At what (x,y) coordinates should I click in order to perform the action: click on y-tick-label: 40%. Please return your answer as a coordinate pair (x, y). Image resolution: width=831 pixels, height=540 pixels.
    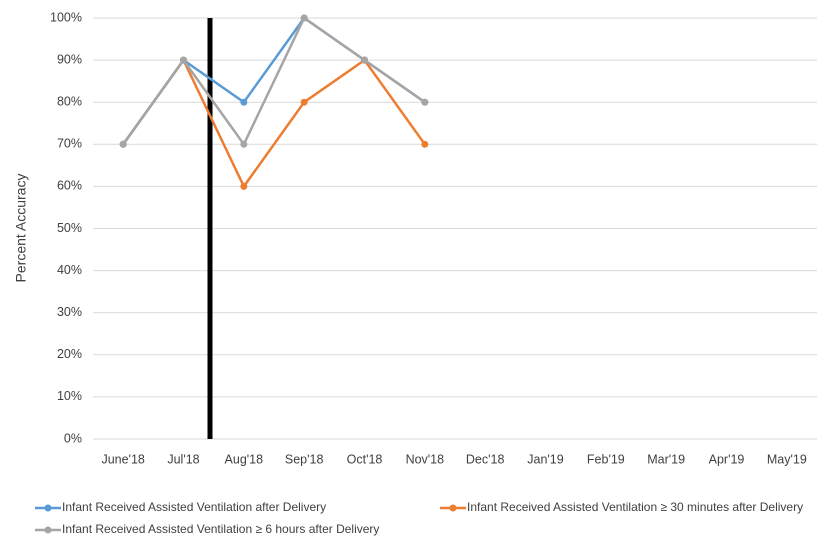
    Looking at the image, I should click on (69, 270).